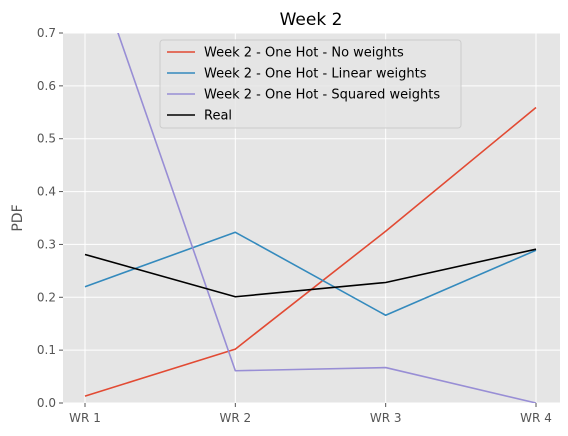 The width and height of the screenshot is (568, 436). I want to click on legend-label-1: Week 2 - One Hot - Linear weights, so click(315, 74).